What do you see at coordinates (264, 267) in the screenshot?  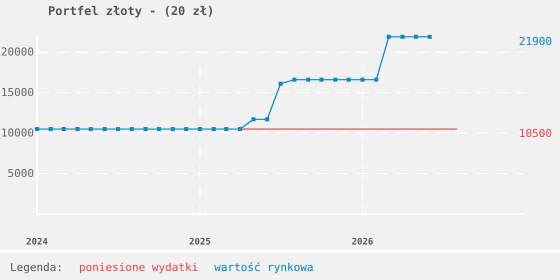 I see `text: wartość rynkowa` at bounding box center [264, 267].